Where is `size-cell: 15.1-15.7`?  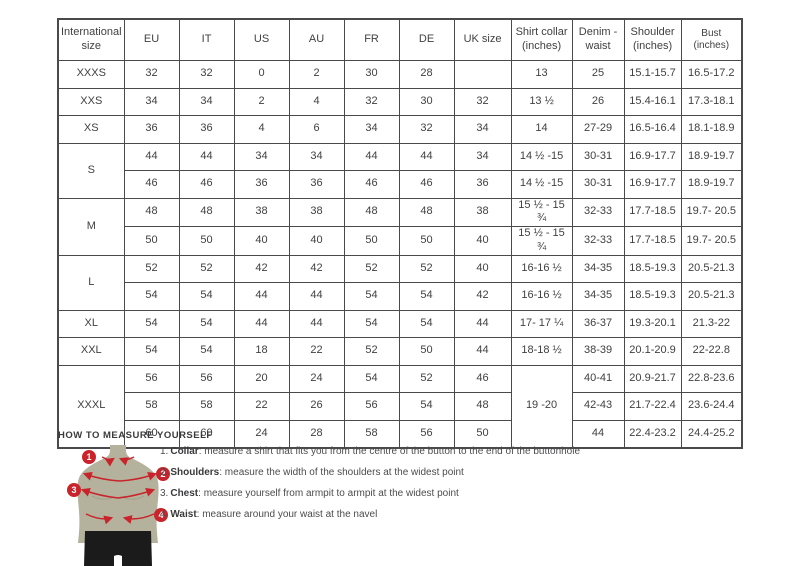 size-cell: 15.1-15.7 is located at coordinates (652, 74).